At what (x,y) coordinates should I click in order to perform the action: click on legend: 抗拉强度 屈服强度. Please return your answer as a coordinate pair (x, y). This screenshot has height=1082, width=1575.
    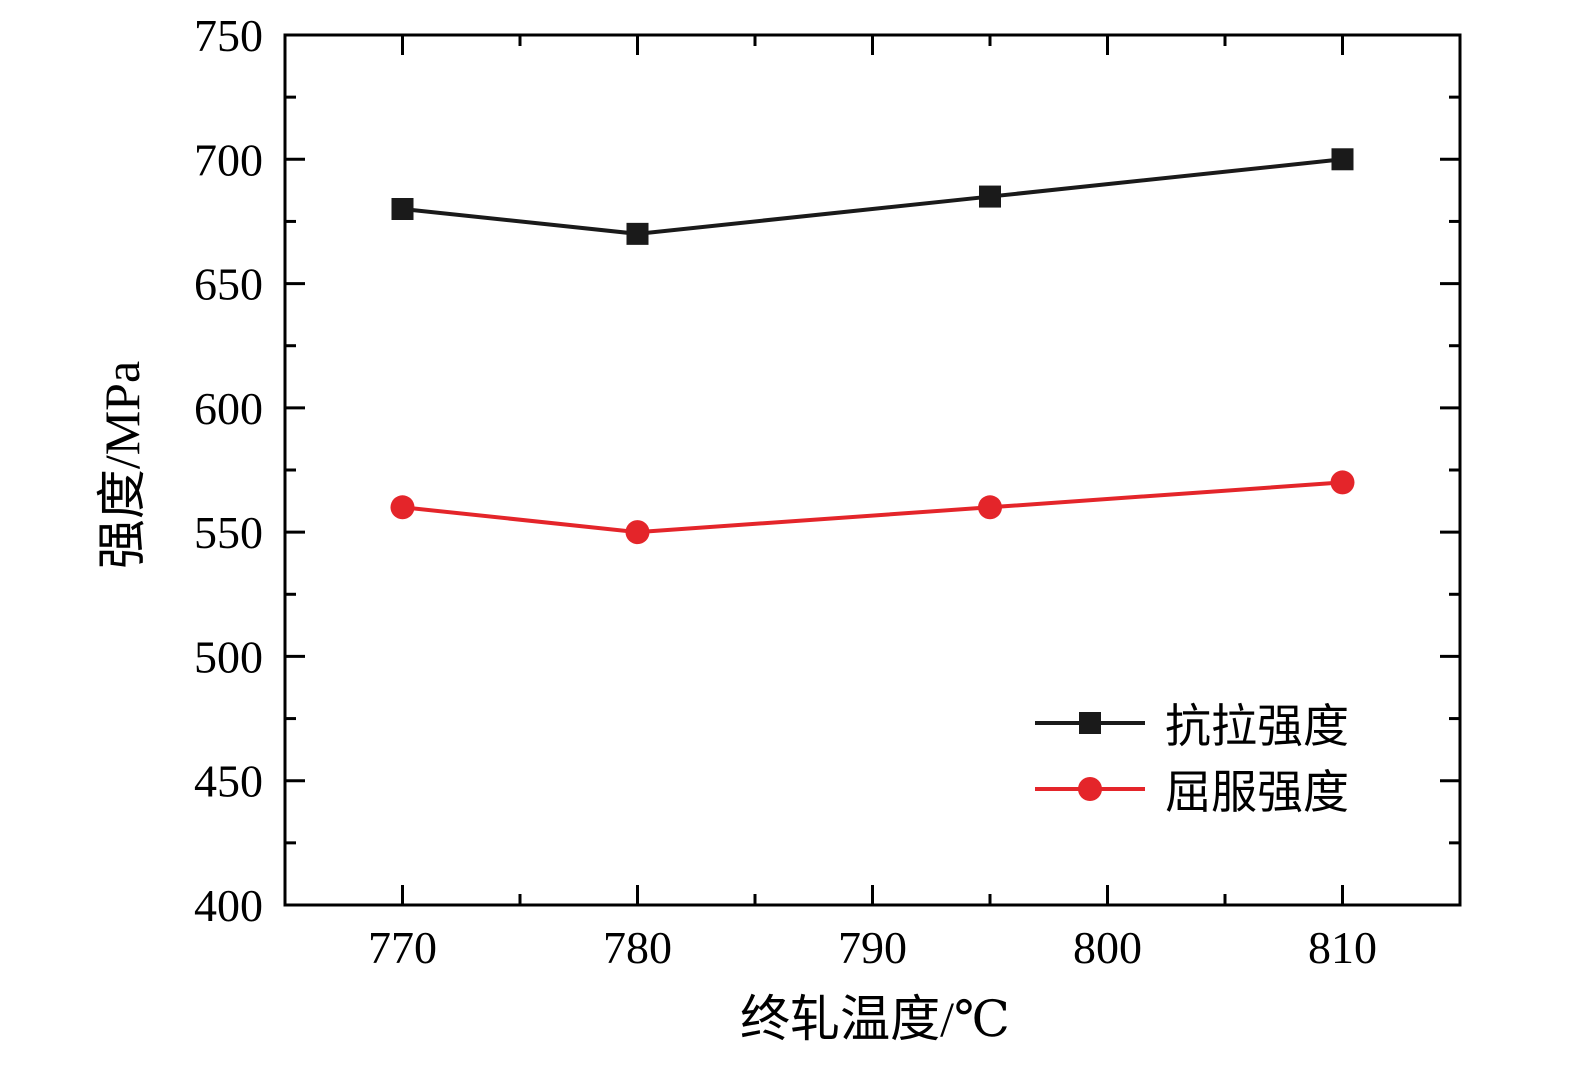
    Looking at the image, I should click on (1192, 756).